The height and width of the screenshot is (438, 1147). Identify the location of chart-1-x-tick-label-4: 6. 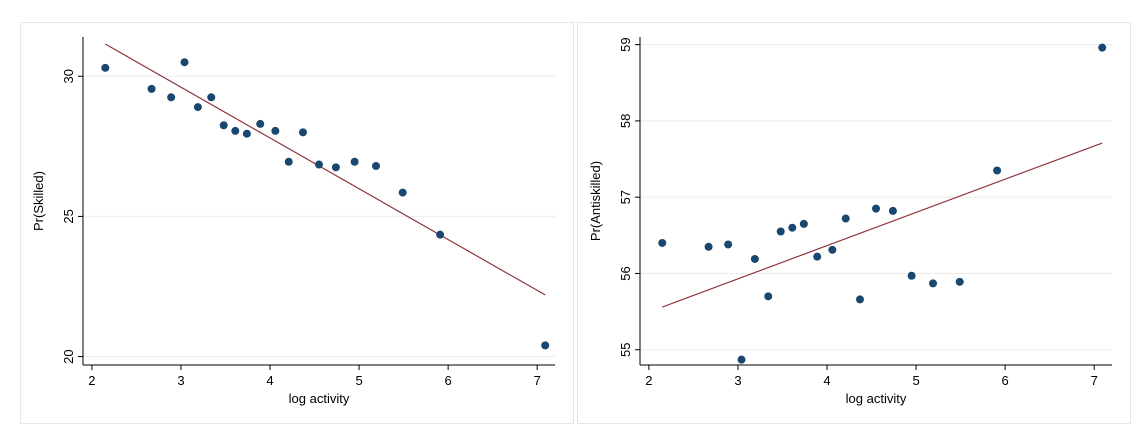
(1005, 380).